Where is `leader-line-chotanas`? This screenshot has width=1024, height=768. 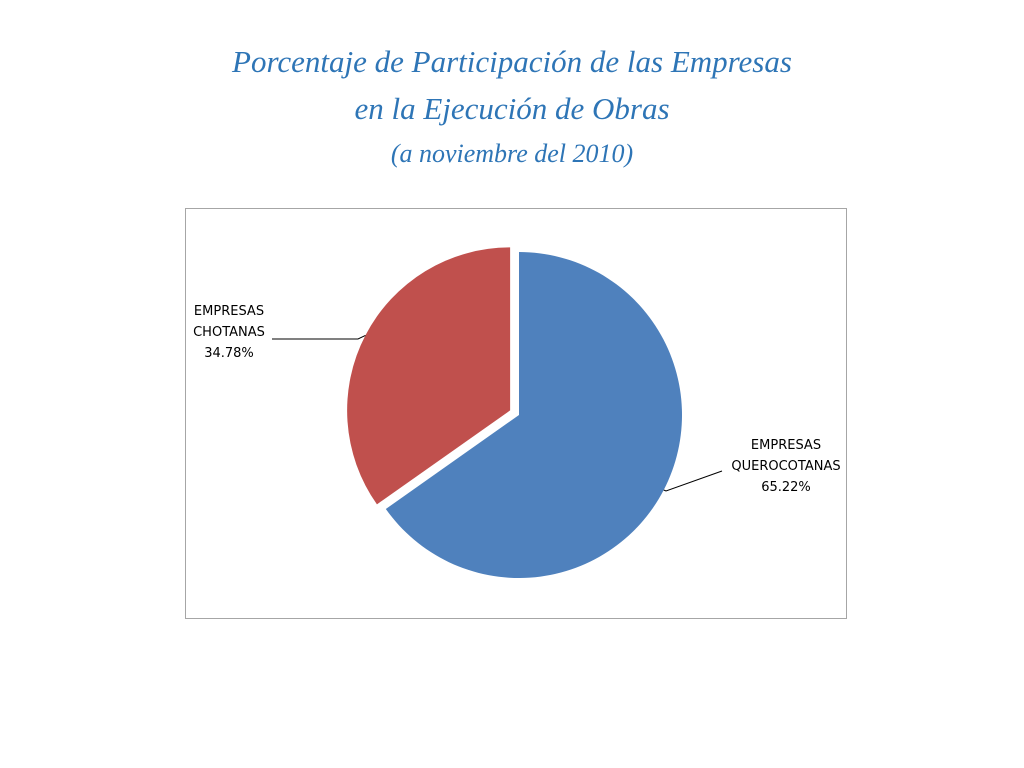 leader-line-chotanas is located at coordinates (319, 337).